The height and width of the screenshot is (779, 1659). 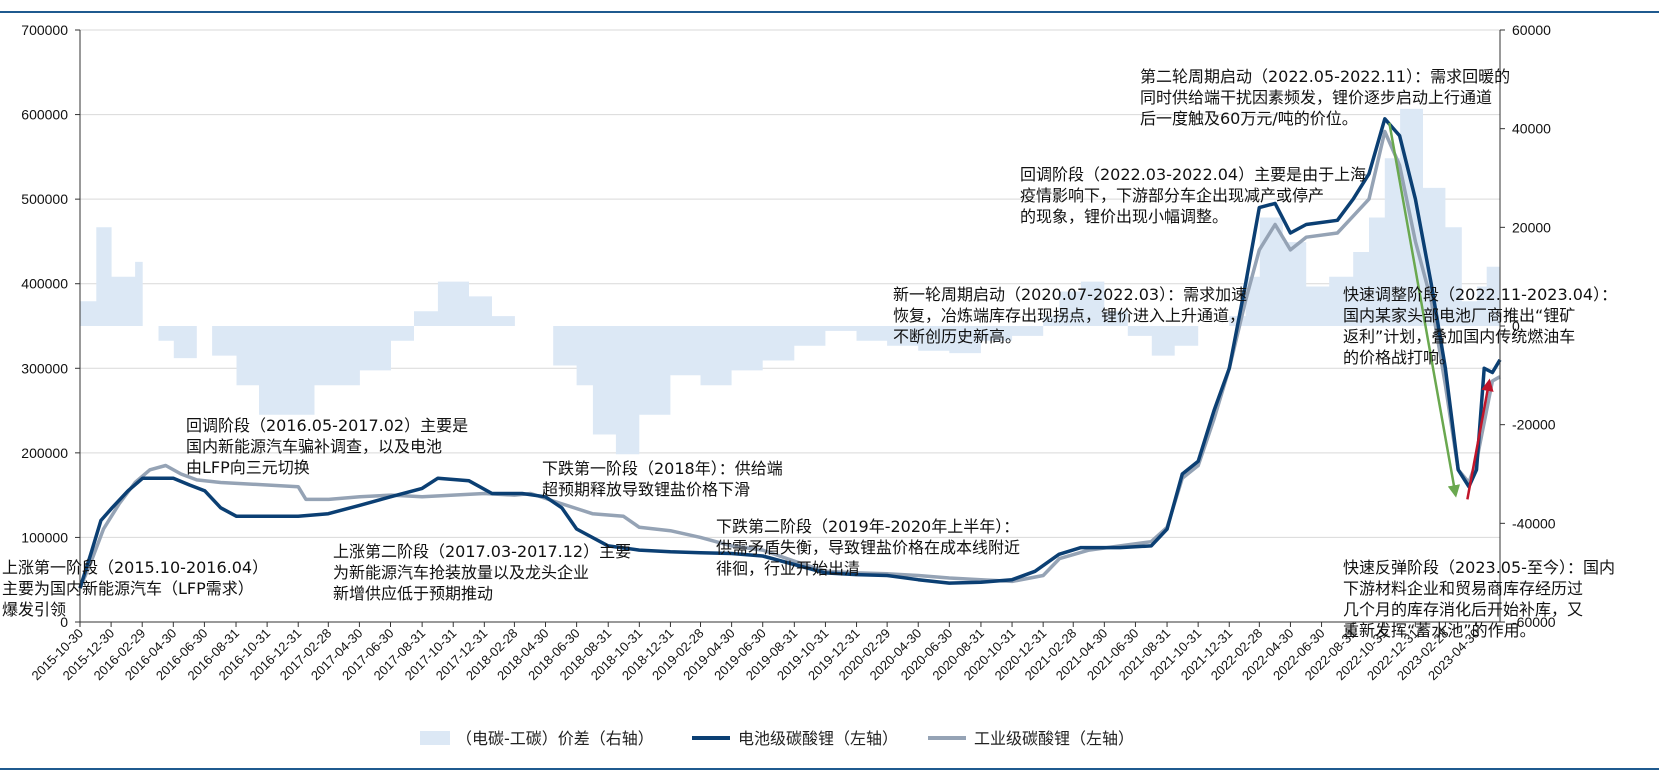 I want to click on left-axis-tick-label: 500000, so click(x=44, y=199).